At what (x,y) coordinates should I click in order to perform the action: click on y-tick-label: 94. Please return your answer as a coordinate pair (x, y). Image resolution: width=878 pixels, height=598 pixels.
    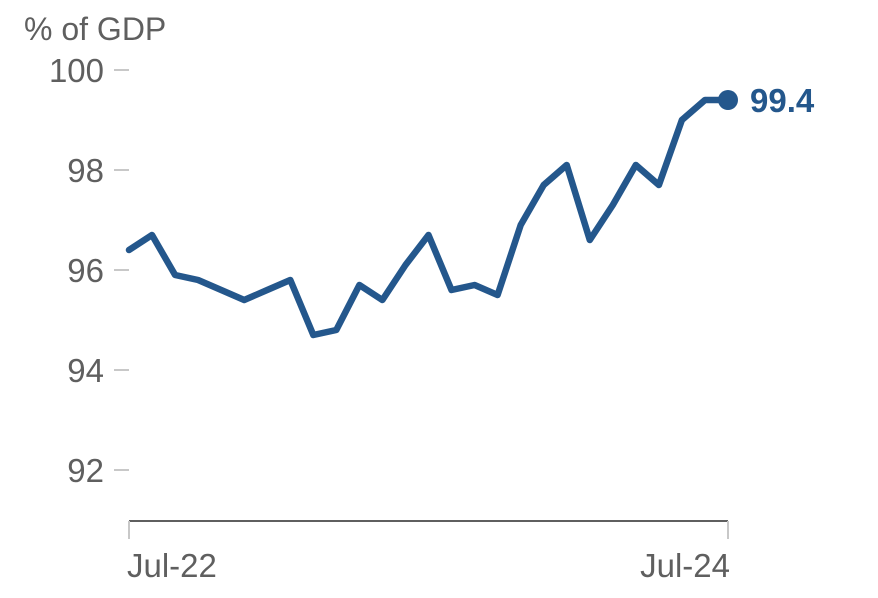
    Looking at the image, I should click on (85, 370).